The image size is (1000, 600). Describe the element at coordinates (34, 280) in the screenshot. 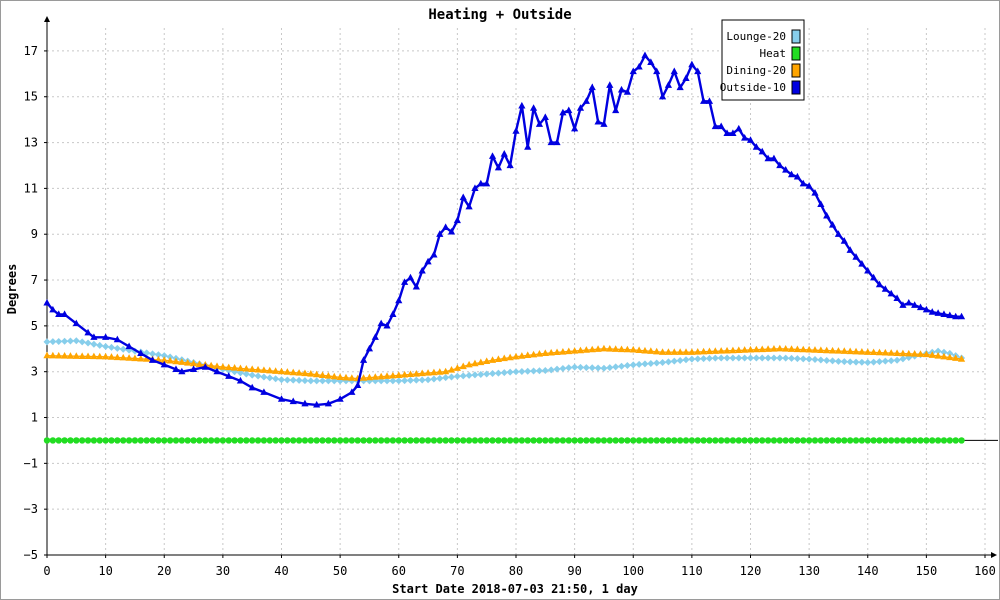

I see `y-tick-label: 7` at that location.